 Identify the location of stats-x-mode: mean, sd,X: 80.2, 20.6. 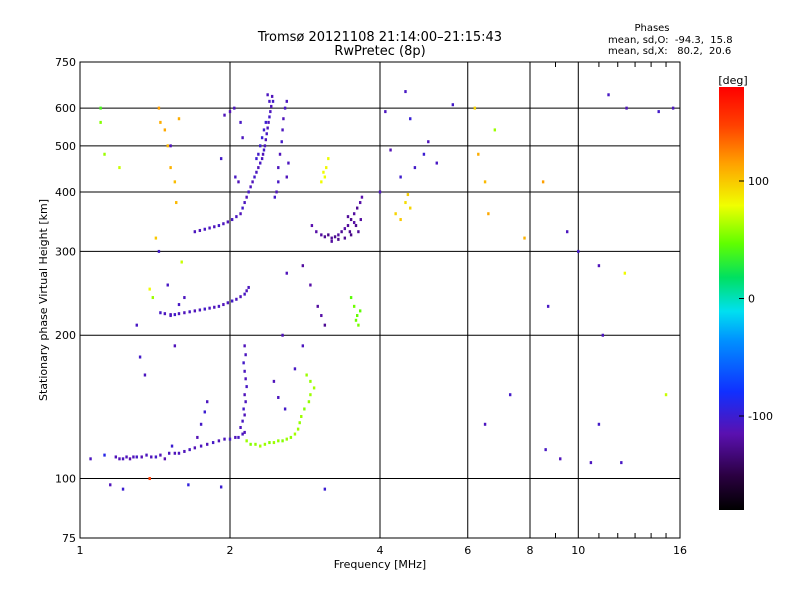
(669, 51).